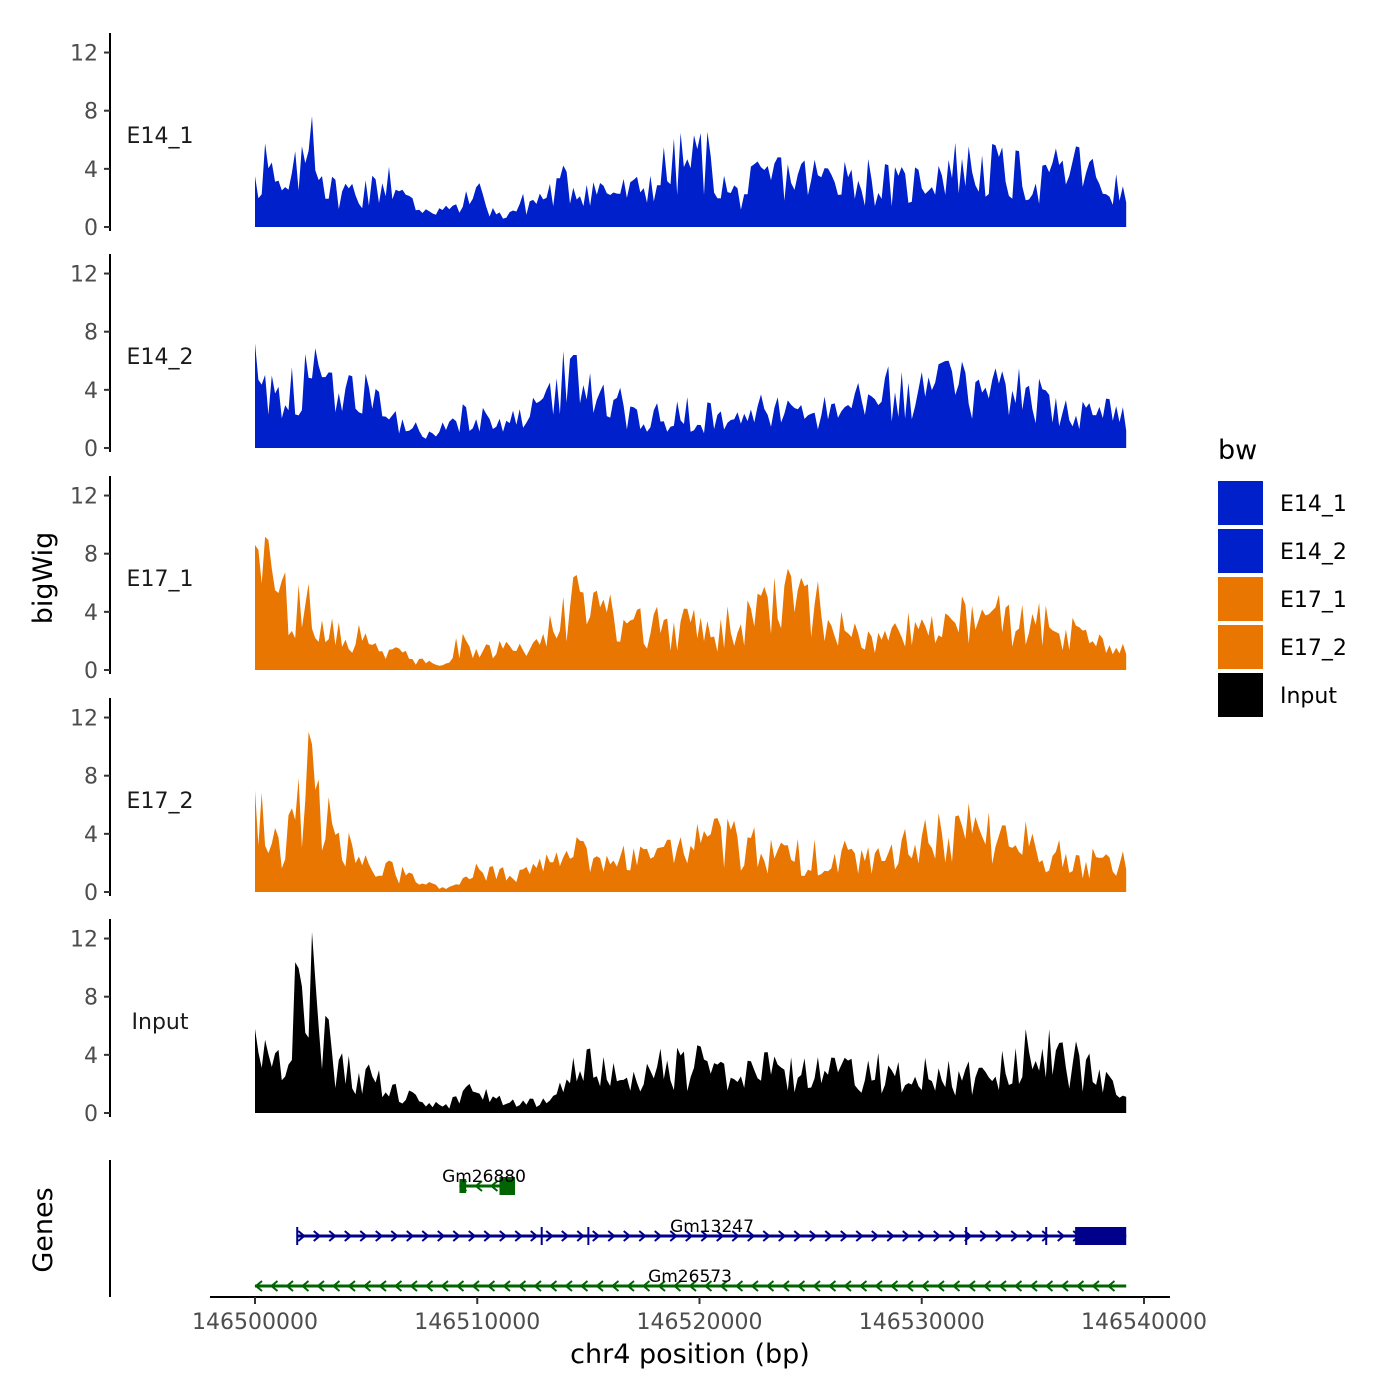 Image resolution: width=1400 pixels, height=1400 pixels. I want to click on gene-exon-Gm26880, so click(463, 1186).